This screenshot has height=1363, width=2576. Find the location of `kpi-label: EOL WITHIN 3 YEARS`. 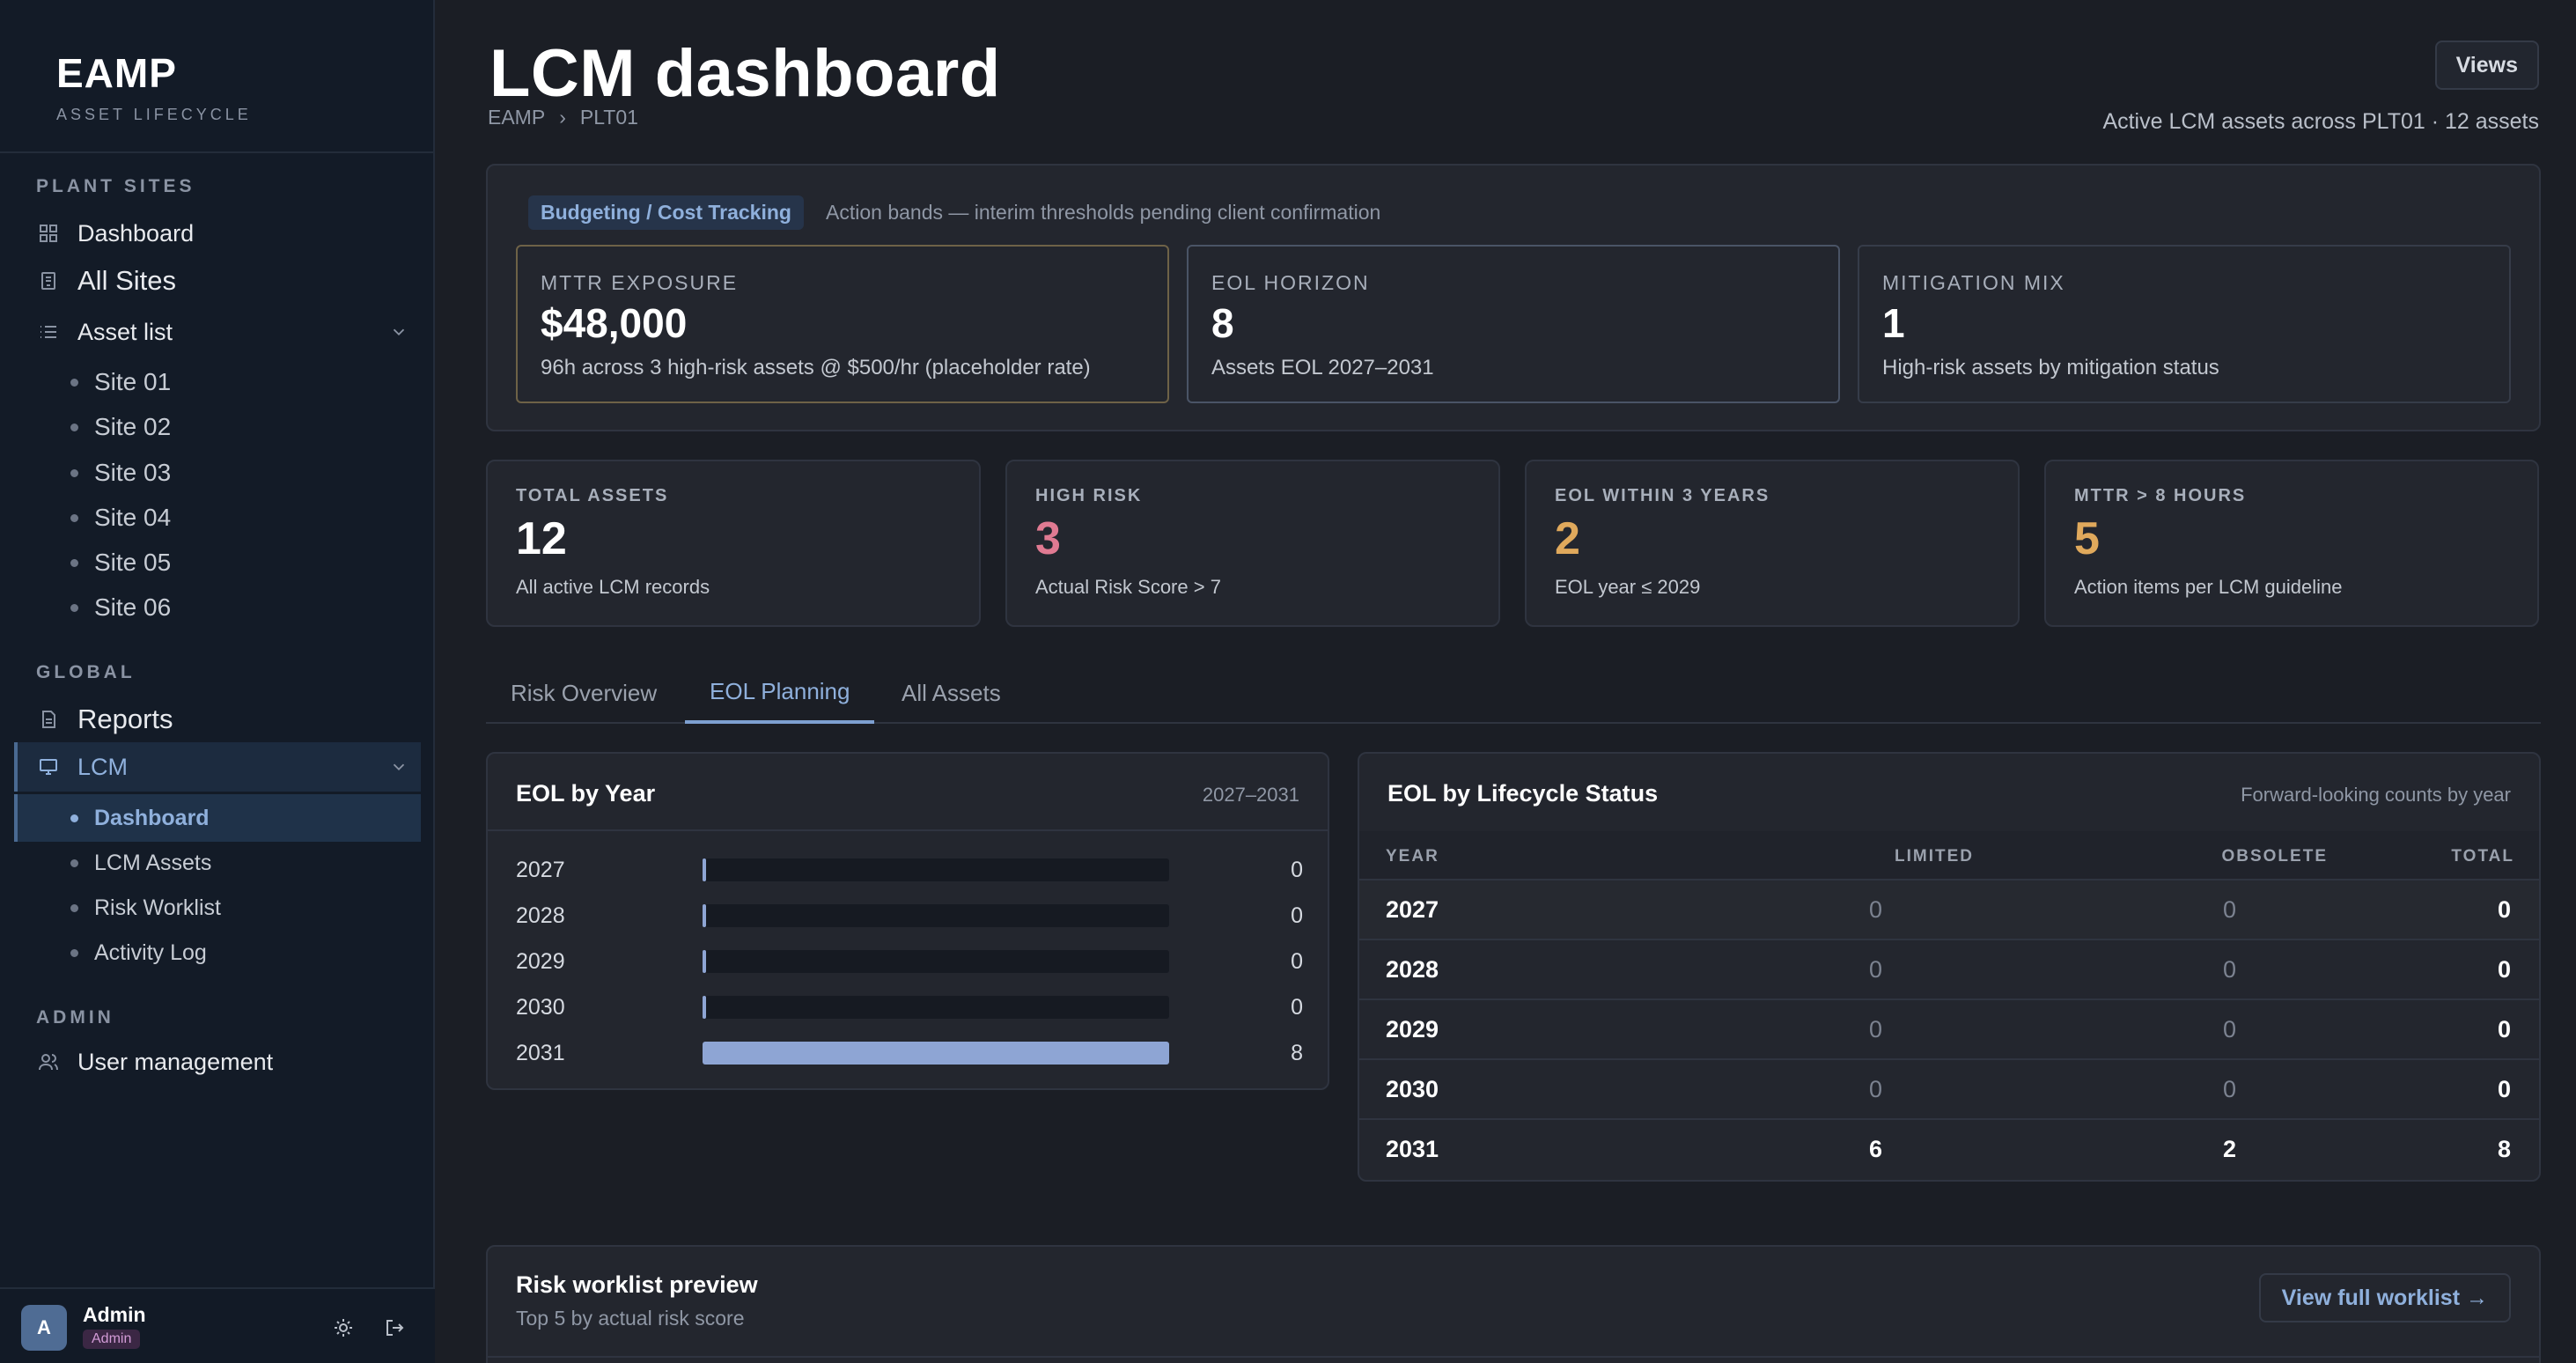

kpi-label: EOL WITHIN 3 YEARS is located at coordinates (1663, 495).